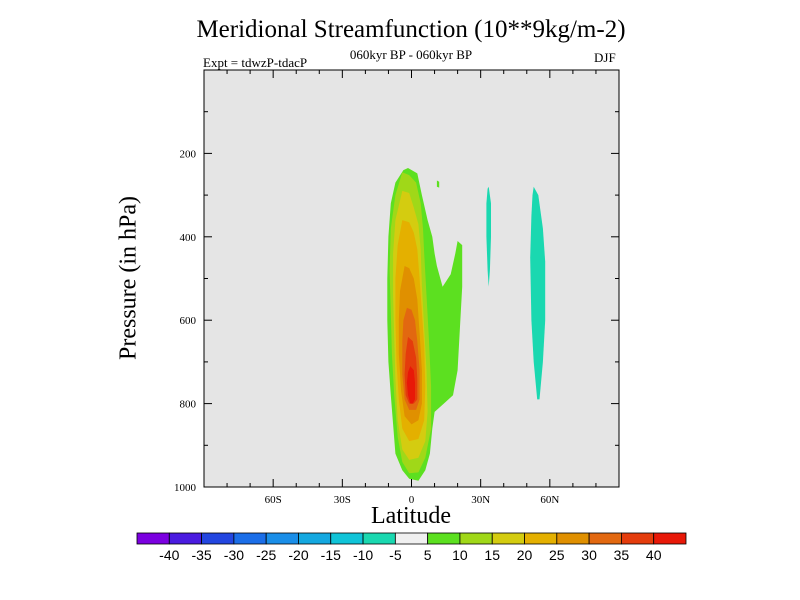  I want to click on colorbar-label: 10, so click(460, 555).